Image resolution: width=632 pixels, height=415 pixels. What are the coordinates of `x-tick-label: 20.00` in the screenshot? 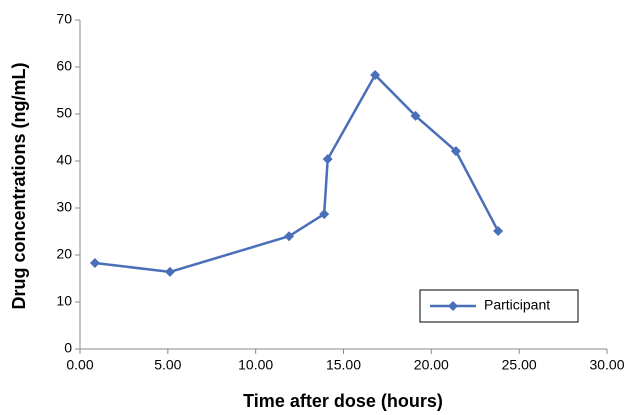 It's located at (431, 365).